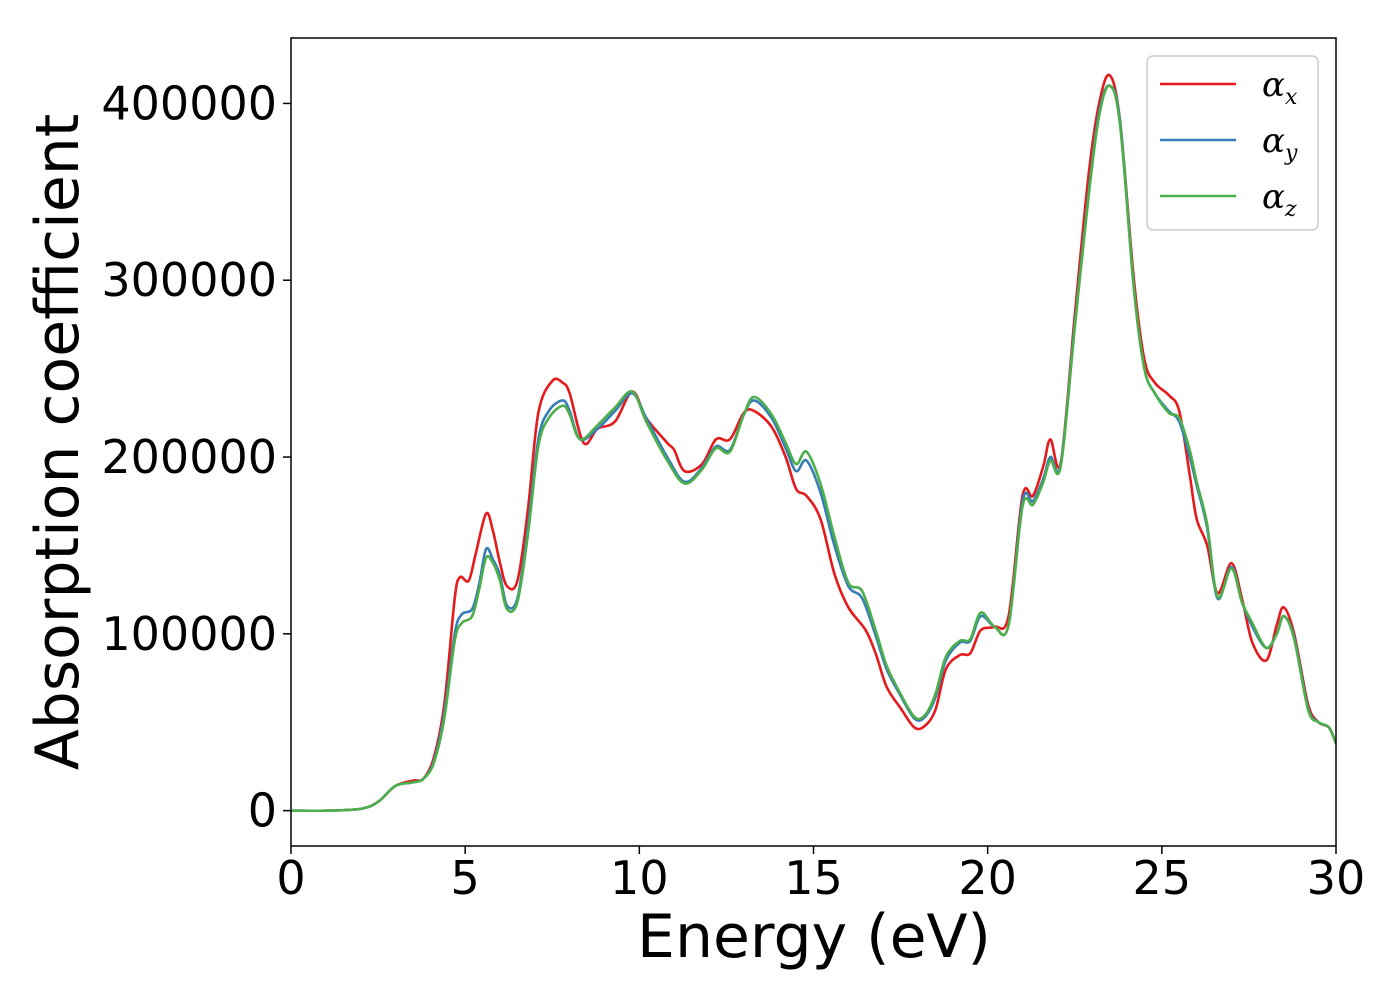 This screenshot has height=1000, width=1400. Describe the element at coordinates (813, 878) in the screenshot. I see `x-tick-label: 15` at that location.